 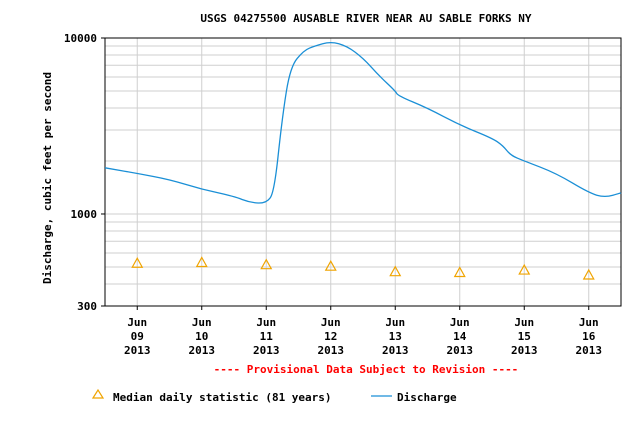 I want to click on x-tick-label: 16, so click(x=589, y=336).